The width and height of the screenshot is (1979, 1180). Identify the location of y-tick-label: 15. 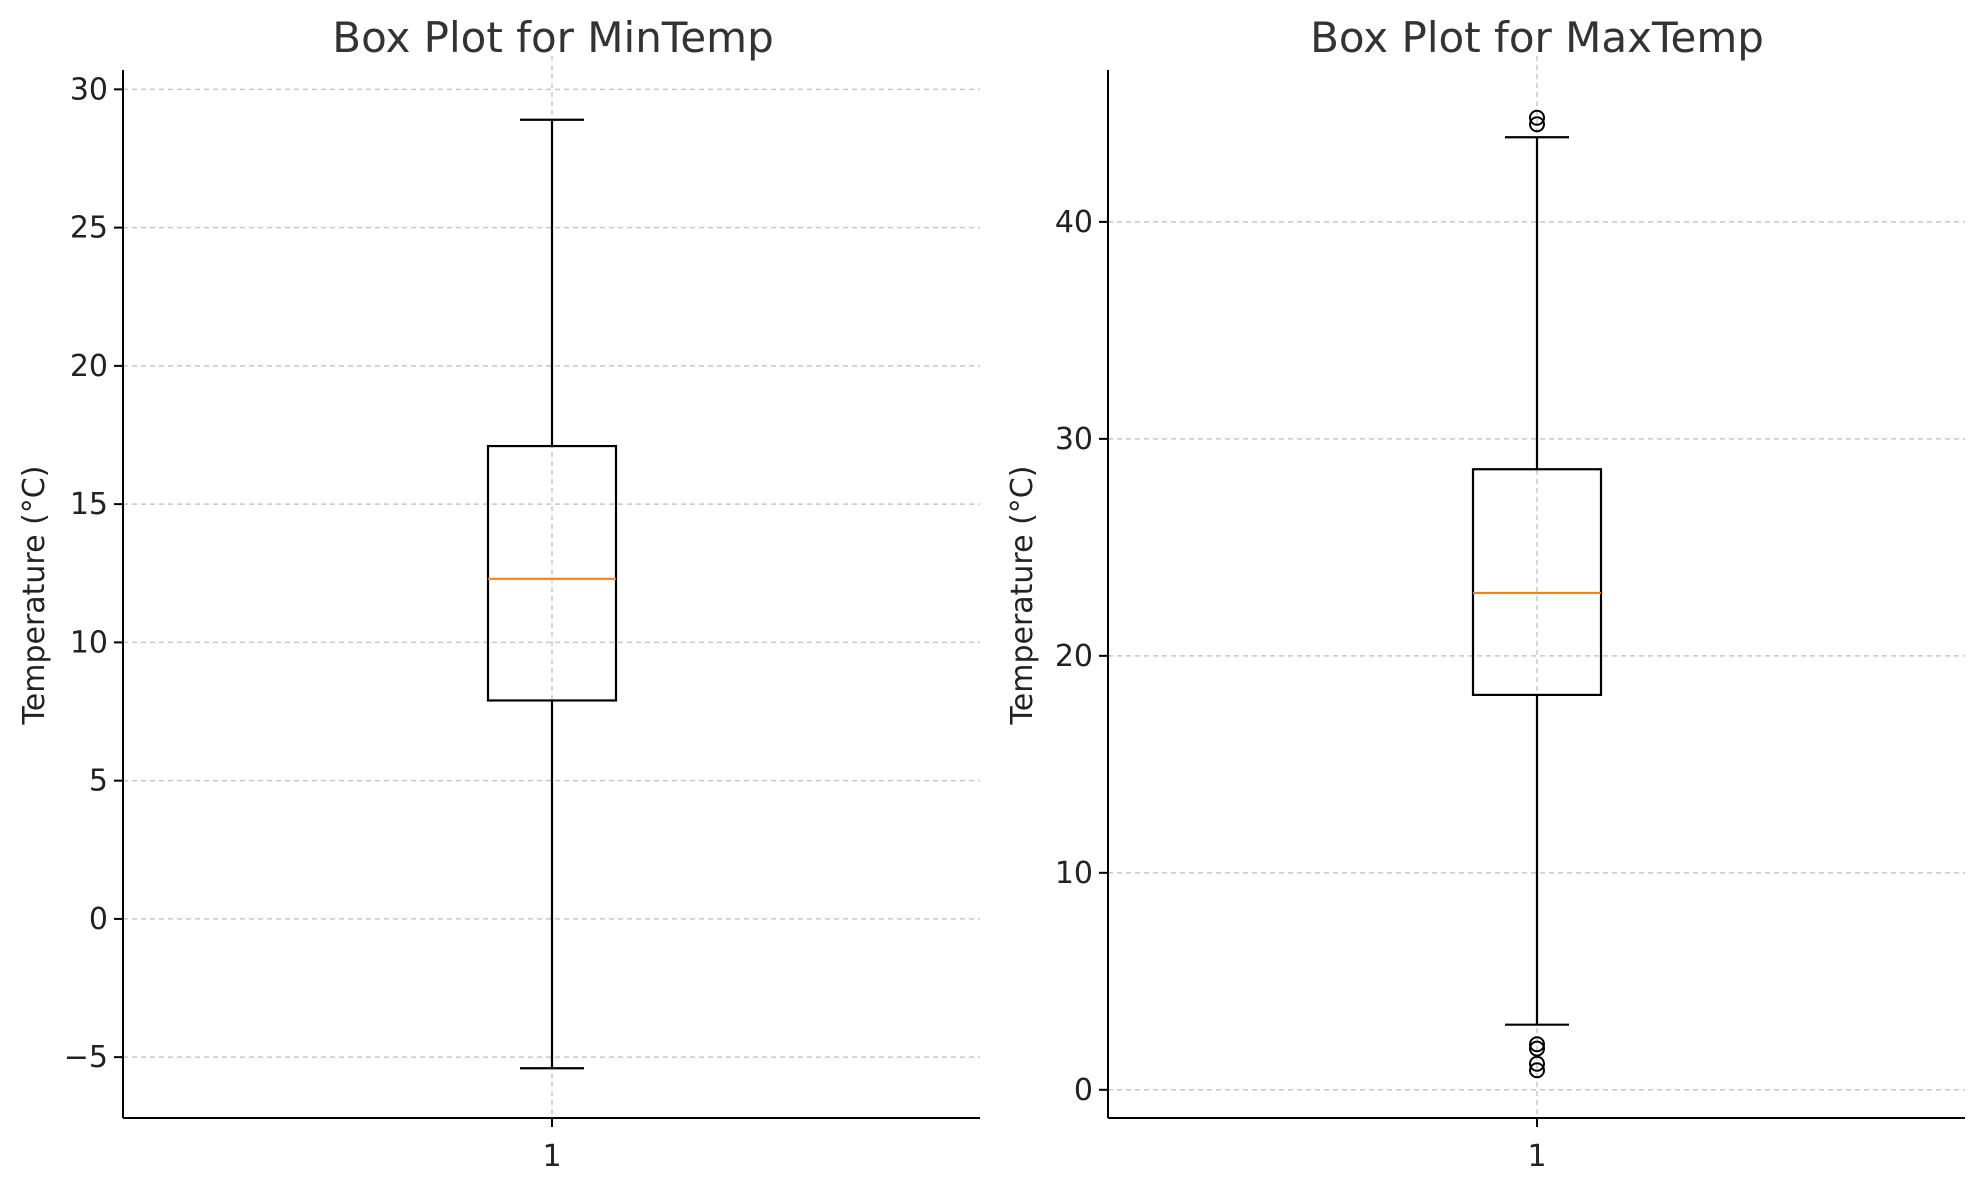
(89, 504).